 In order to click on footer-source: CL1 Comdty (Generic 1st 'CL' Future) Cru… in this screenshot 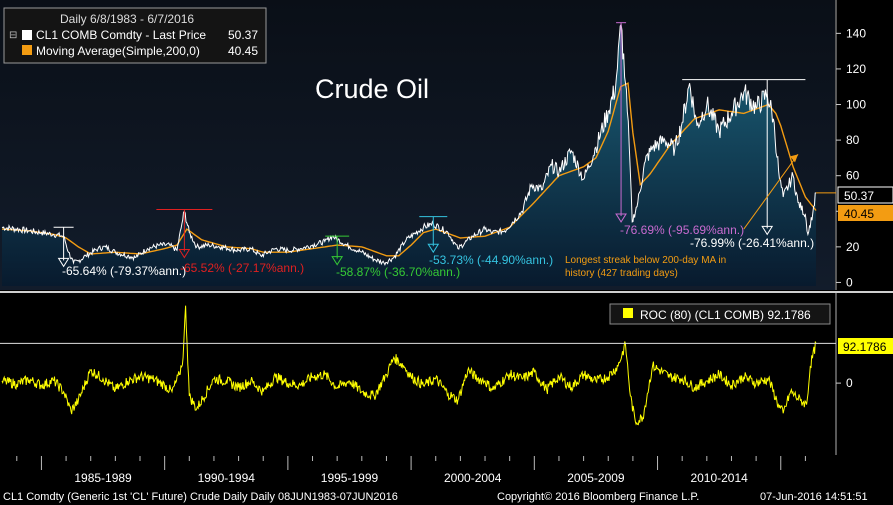, I will do `click(200, 497)`.